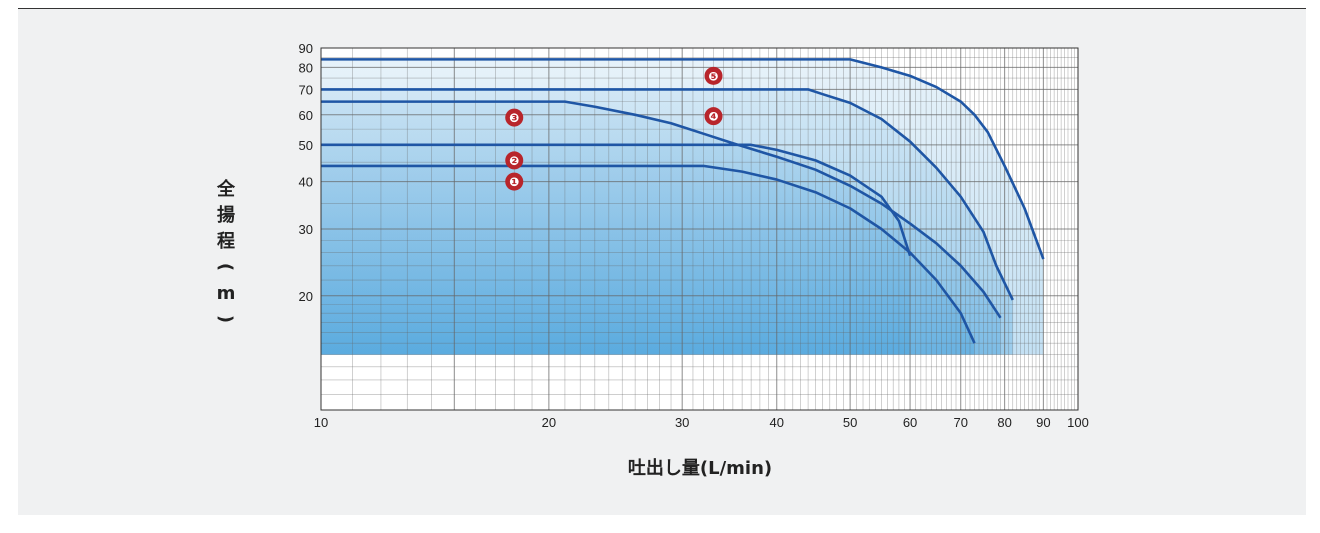  What do you see at coordinates (549, 422) in the screenshot?
I see `x-tick-label: 20` at bounding box center [549, 422].